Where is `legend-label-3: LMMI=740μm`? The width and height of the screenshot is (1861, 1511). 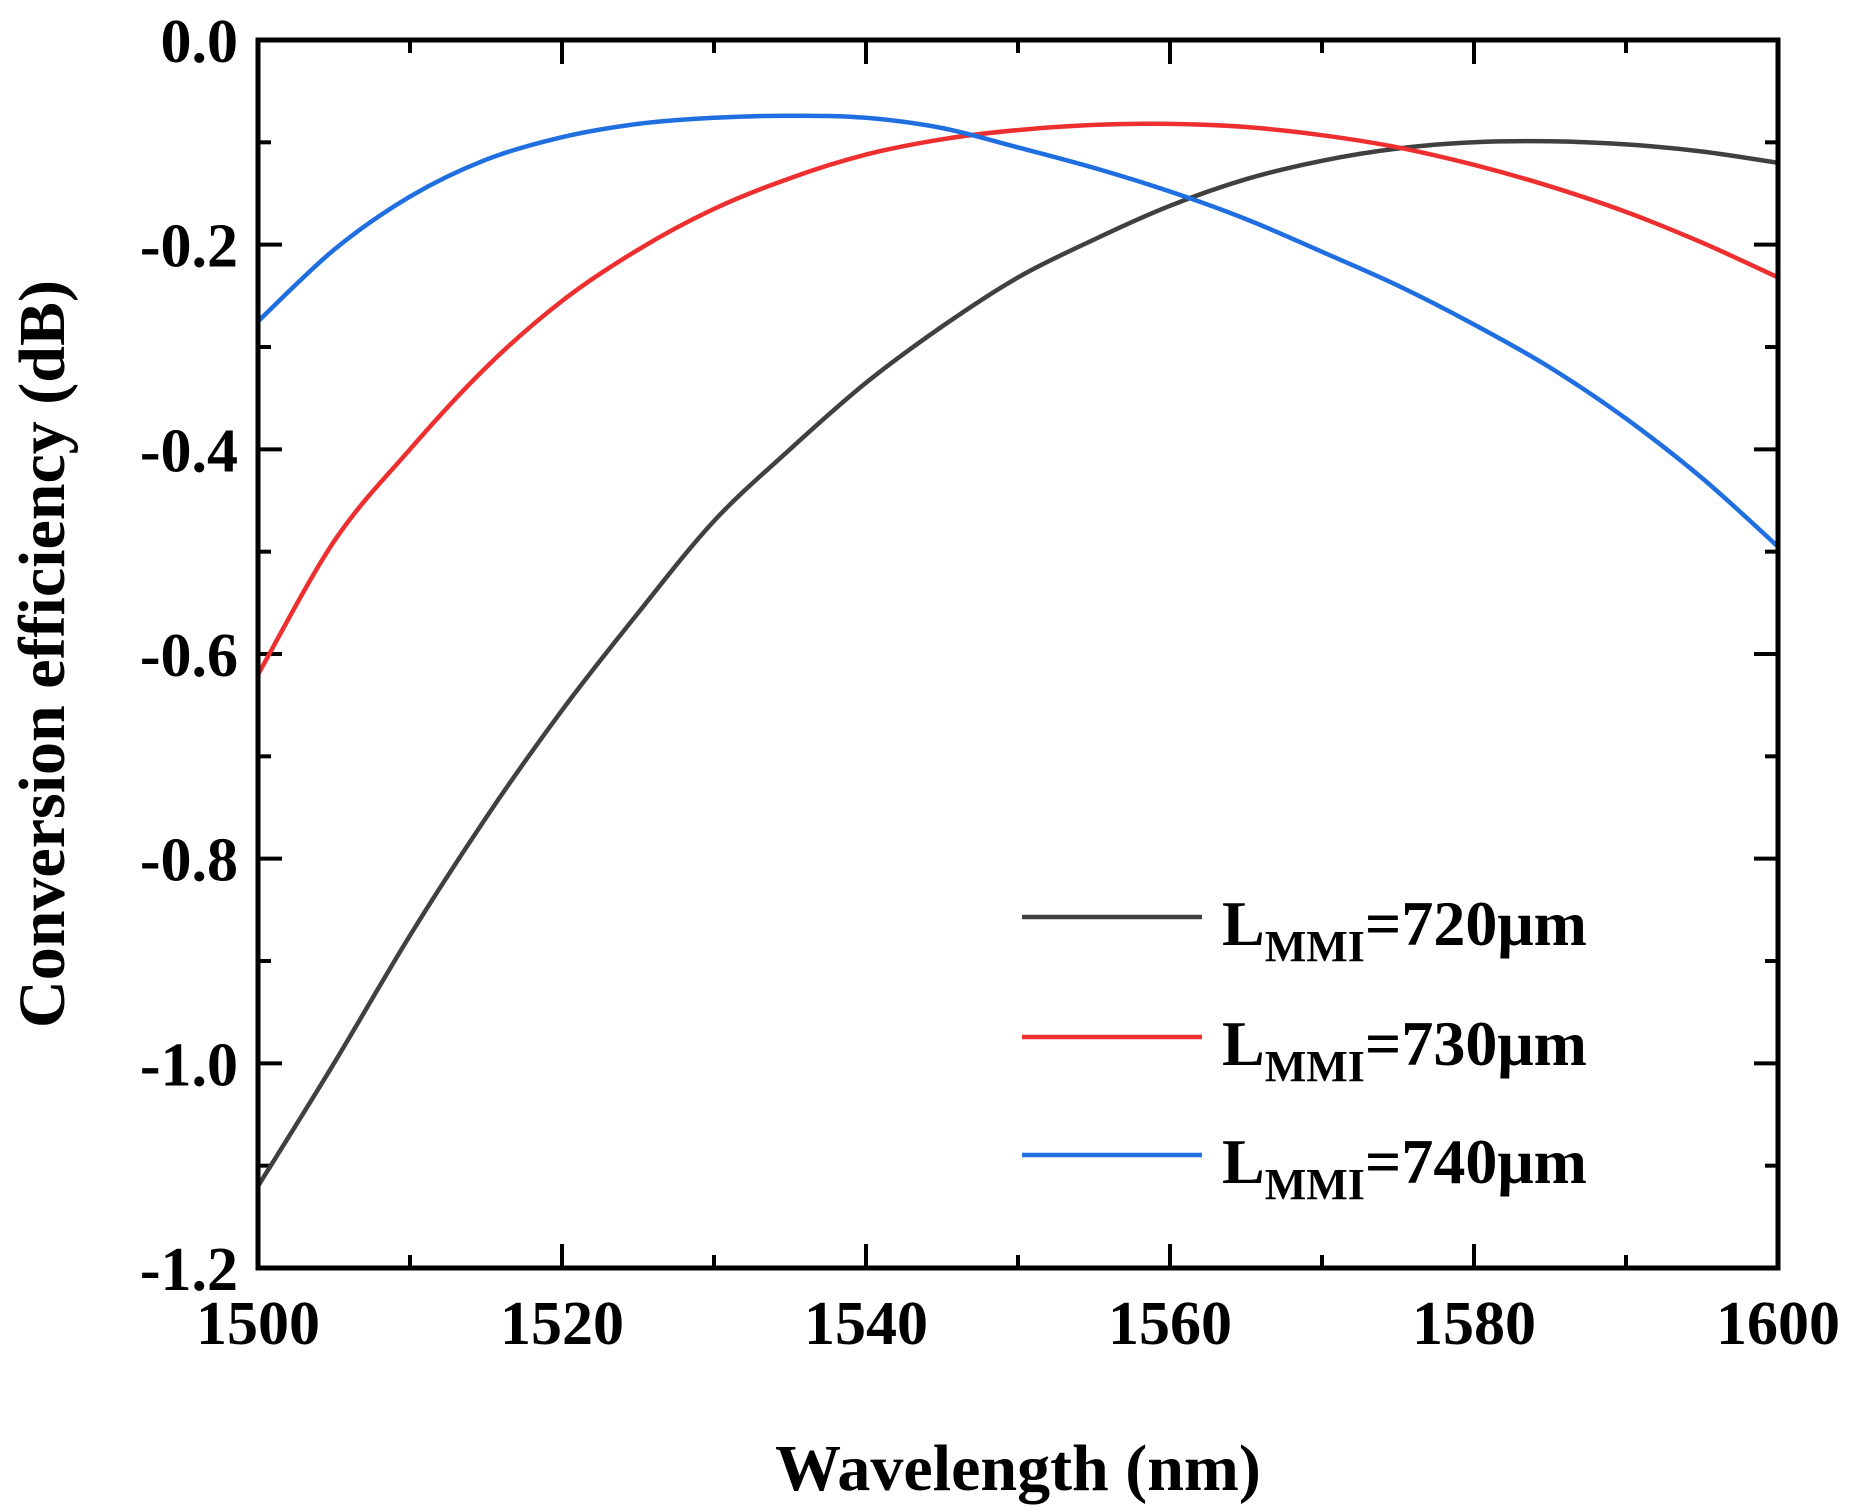
legend-label-3: LMMI=740μm is located at coordinates (1404, 1167).